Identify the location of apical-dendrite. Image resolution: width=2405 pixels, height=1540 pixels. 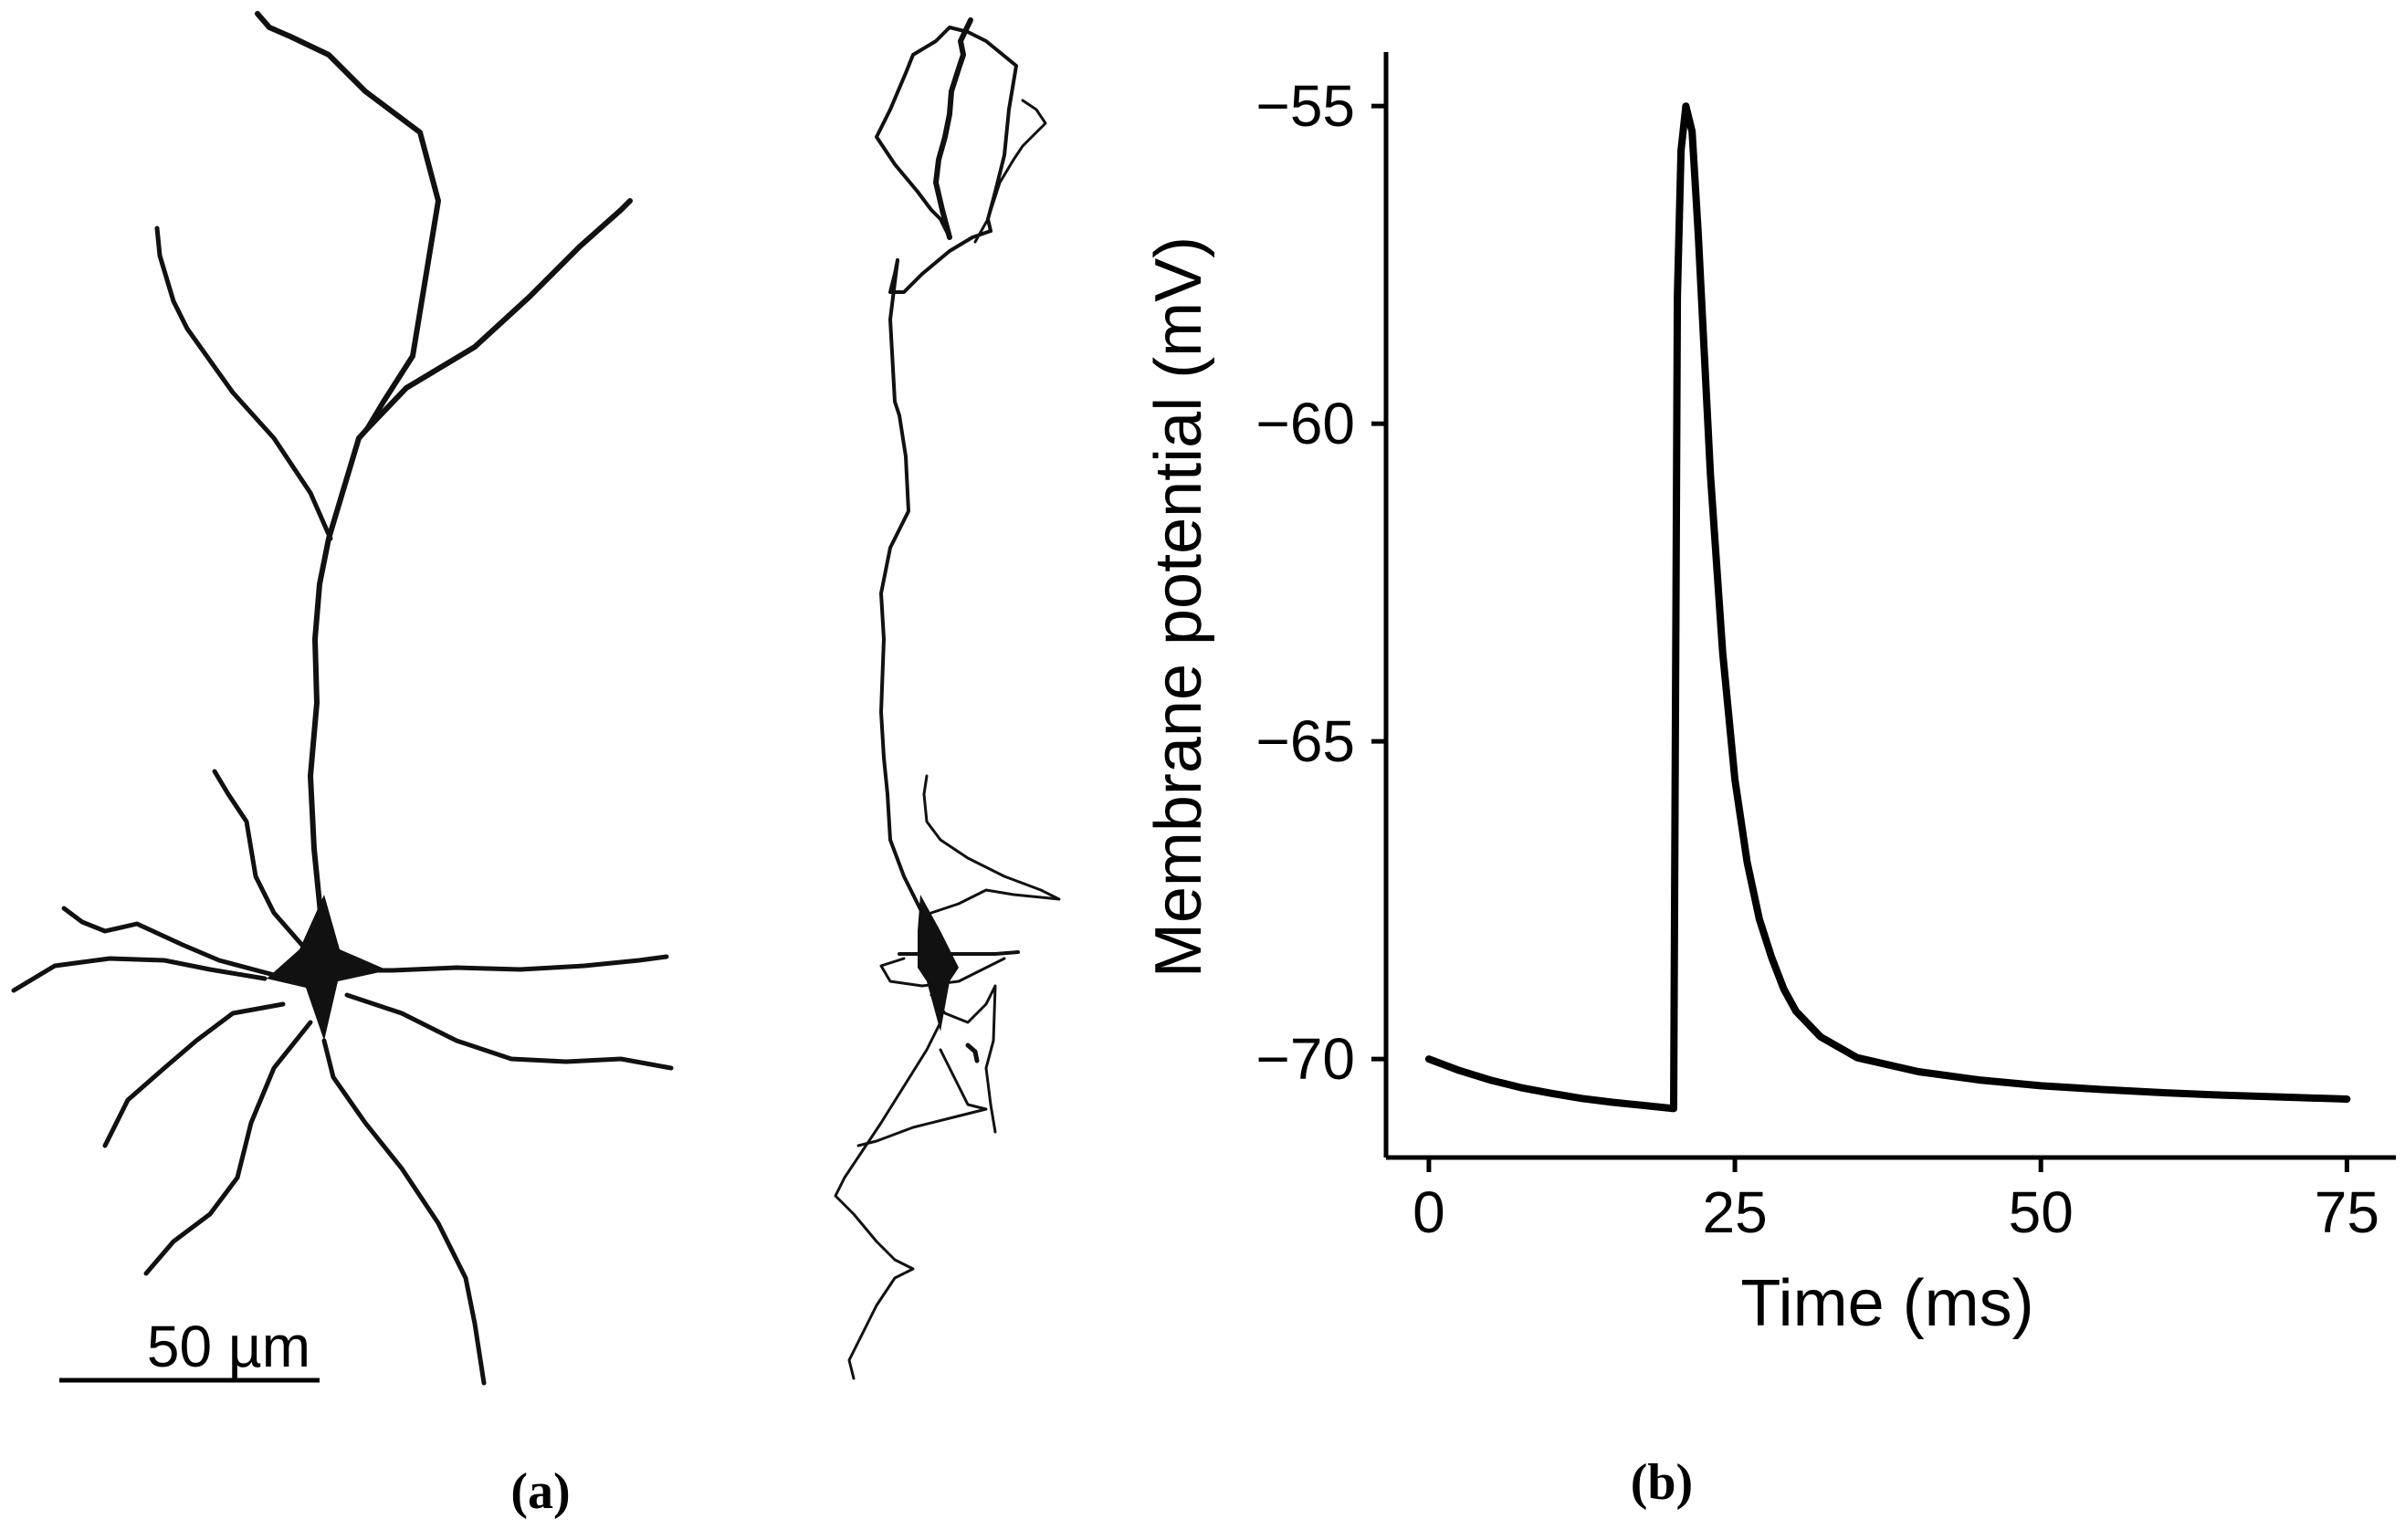
(348, 468).